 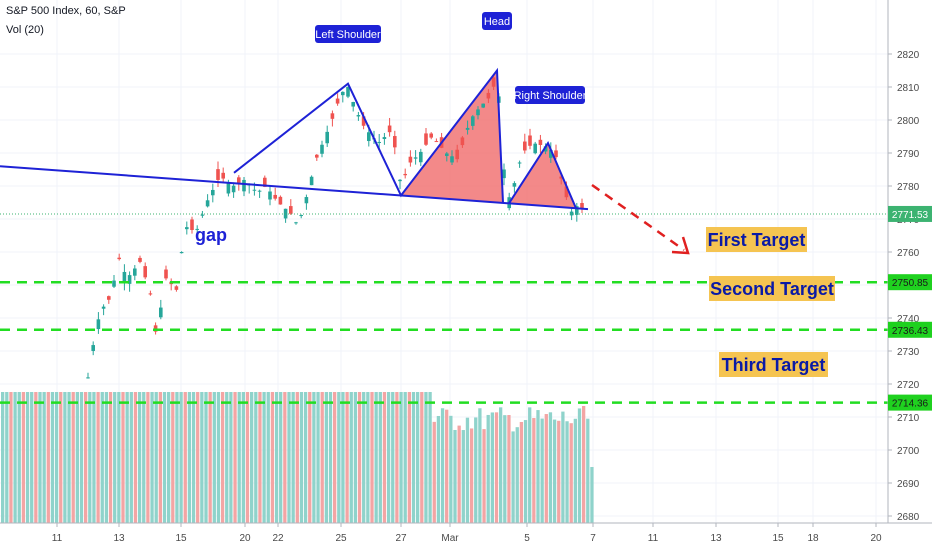 I want to click on y-tick-label: 2800, so click(x=908, y=121).